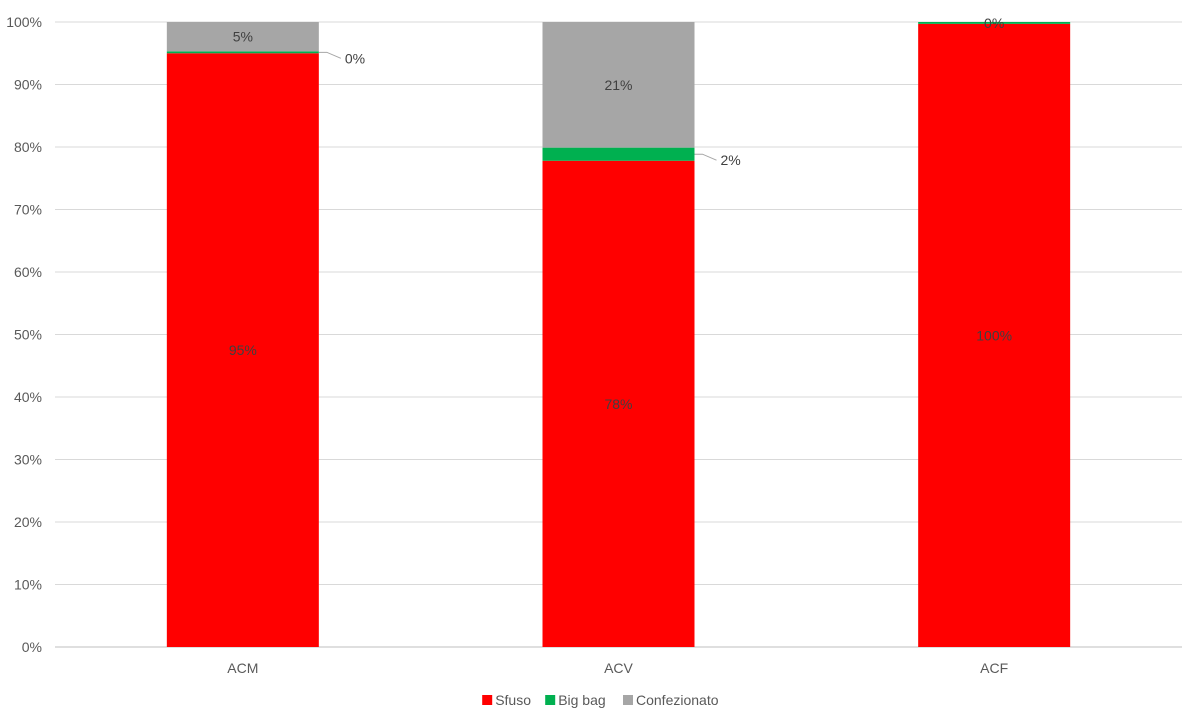 This screenshot has height=722, width=1201. I want to click on y-tick-label: 10%, so click(28, 585).